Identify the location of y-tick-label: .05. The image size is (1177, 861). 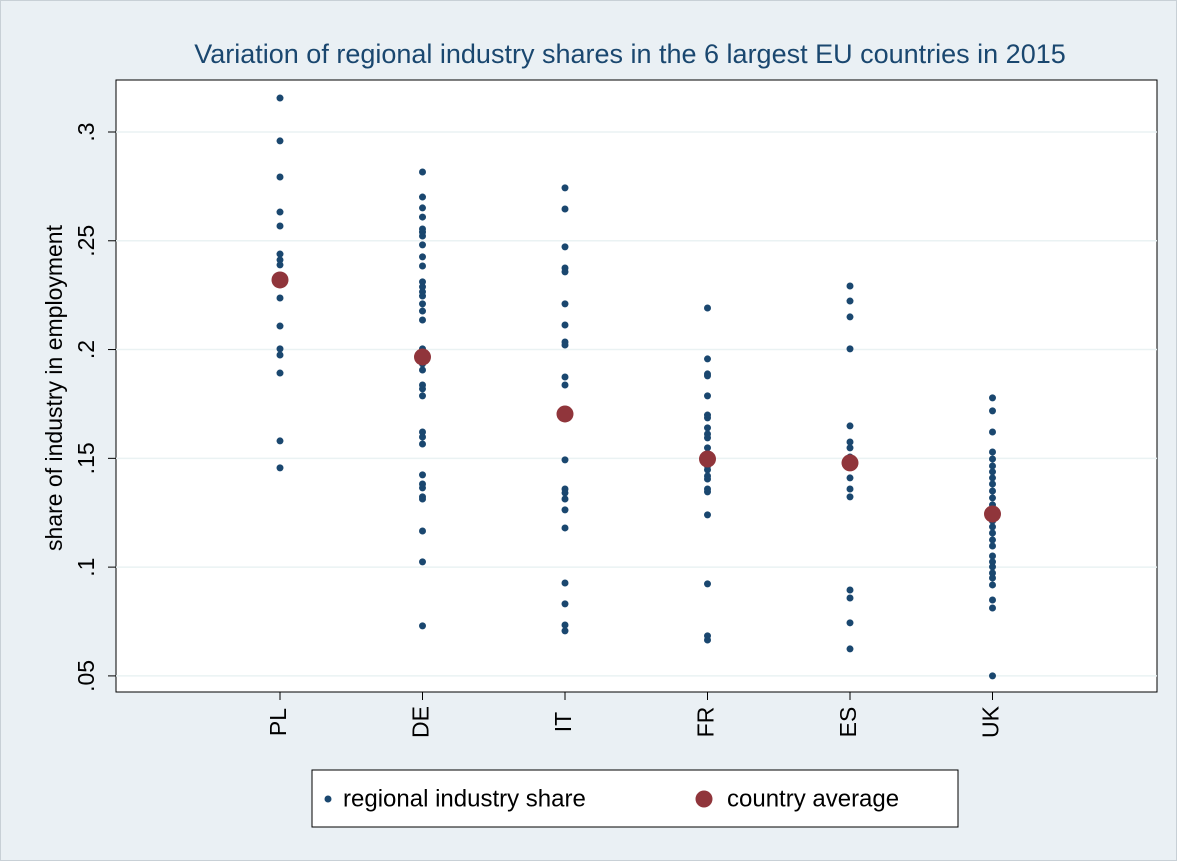
(86, 676).